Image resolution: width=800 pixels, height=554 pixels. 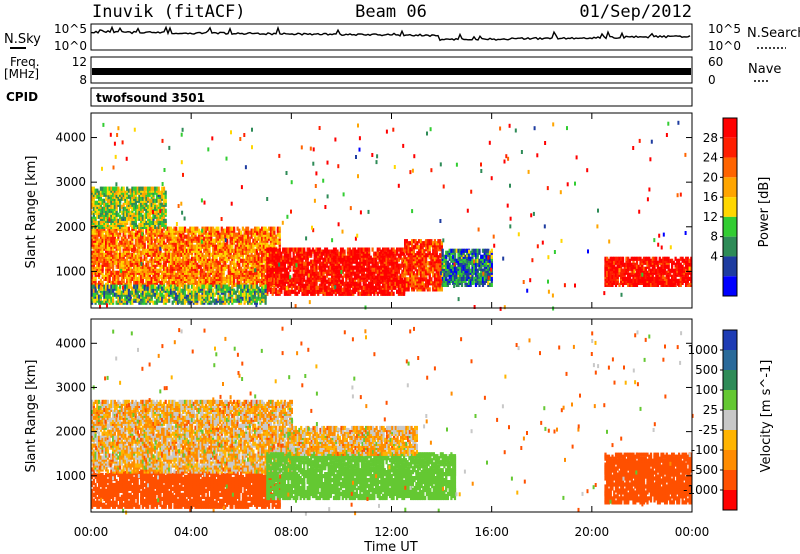 I want to click on cpid-panel-frame, so click(x=391, y=97).